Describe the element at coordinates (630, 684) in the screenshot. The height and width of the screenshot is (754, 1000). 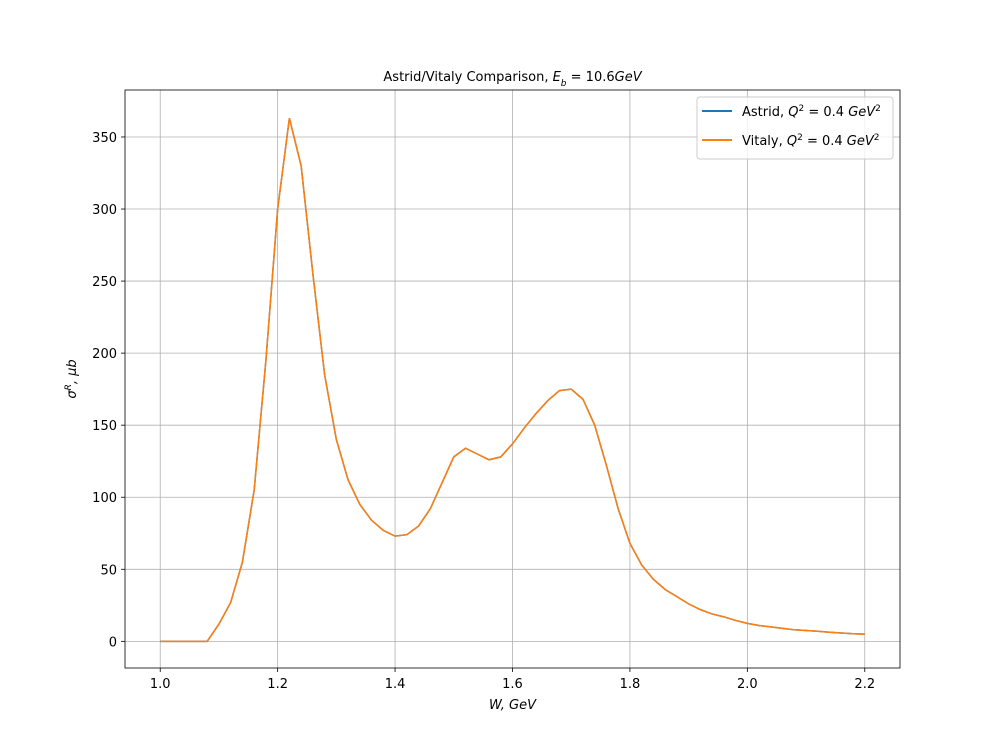
I see `x-tick-label: 1.8` at that location.